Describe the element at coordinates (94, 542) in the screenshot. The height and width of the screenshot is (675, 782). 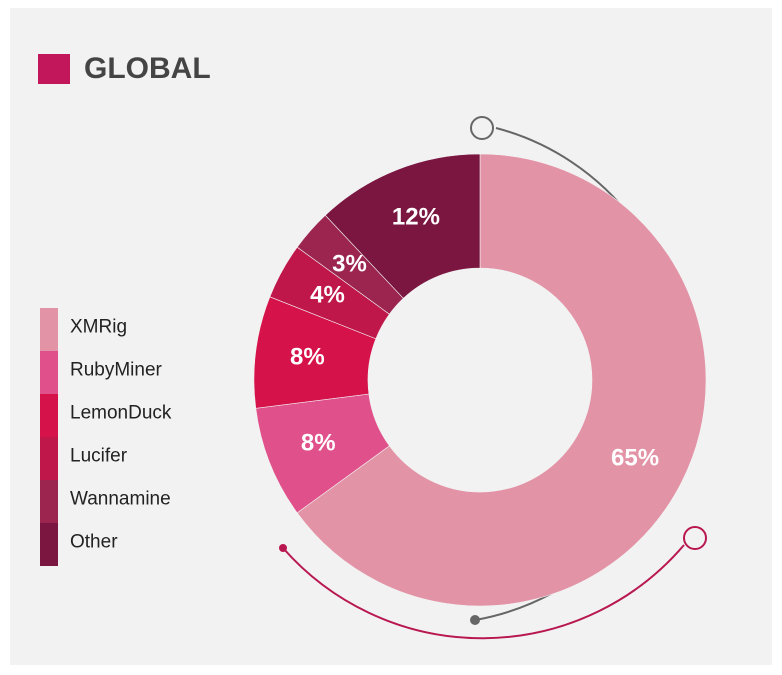
I see `legend-label: Other` at that location.